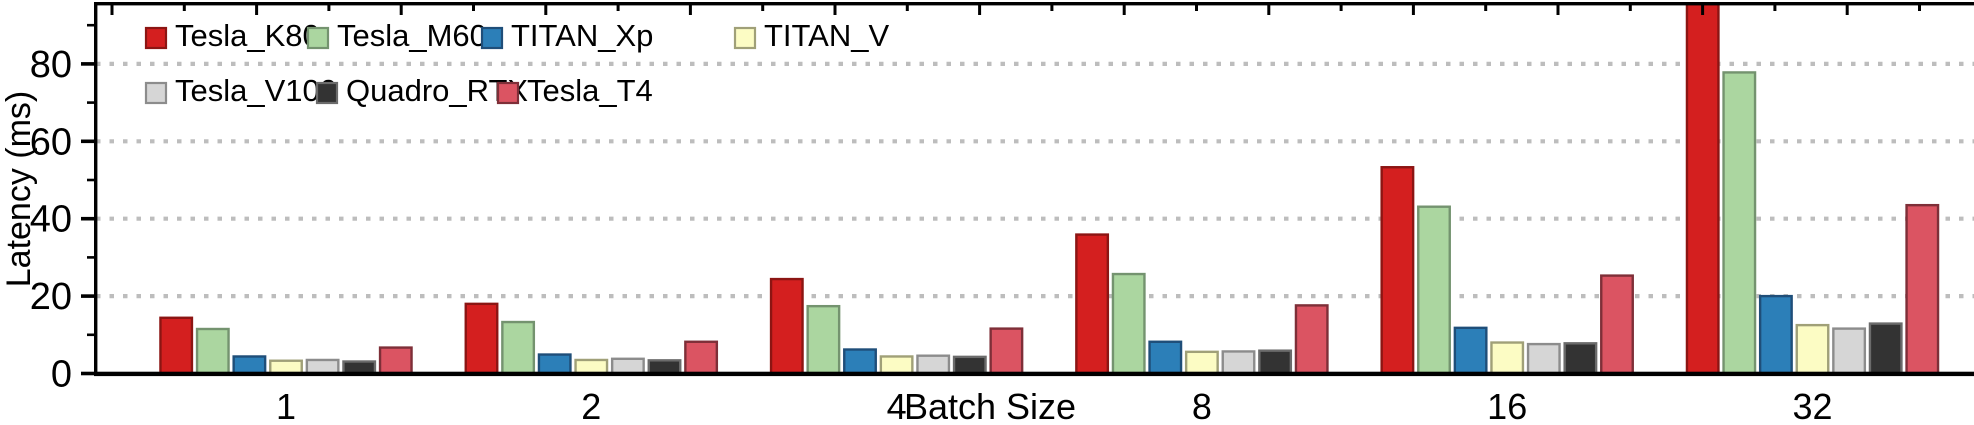 Image resolution: width=1974 pixels, height=425 pixels. Describe the element at coordinates (1775, 335) in the screenshot. I see `bar-TITAN_Xp-batch32` at that location.